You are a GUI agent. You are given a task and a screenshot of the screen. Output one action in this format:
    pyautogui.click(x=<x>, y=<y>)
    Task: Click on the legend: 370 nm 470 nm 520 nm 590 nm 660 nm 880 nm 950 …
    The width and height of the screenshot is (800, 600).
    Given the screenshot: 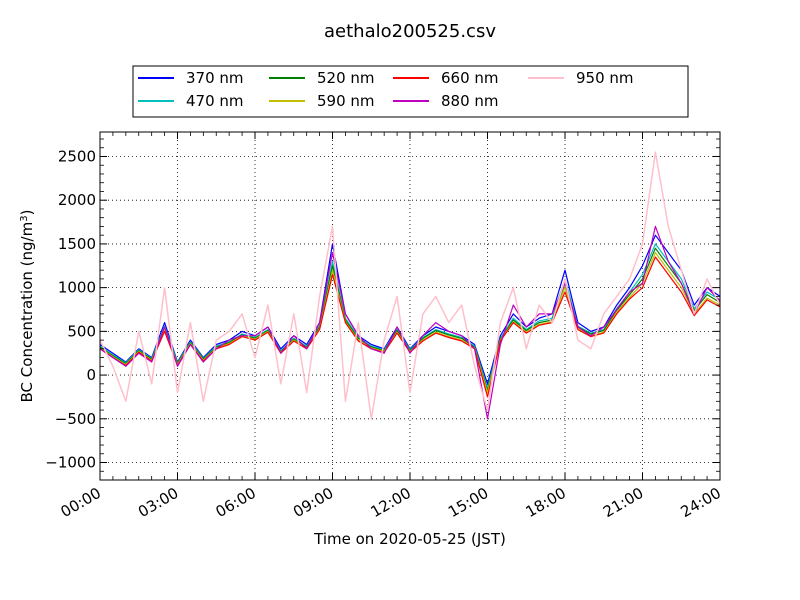 What is the action you would take?
    pyautogui.click(x=410, y=91)
    